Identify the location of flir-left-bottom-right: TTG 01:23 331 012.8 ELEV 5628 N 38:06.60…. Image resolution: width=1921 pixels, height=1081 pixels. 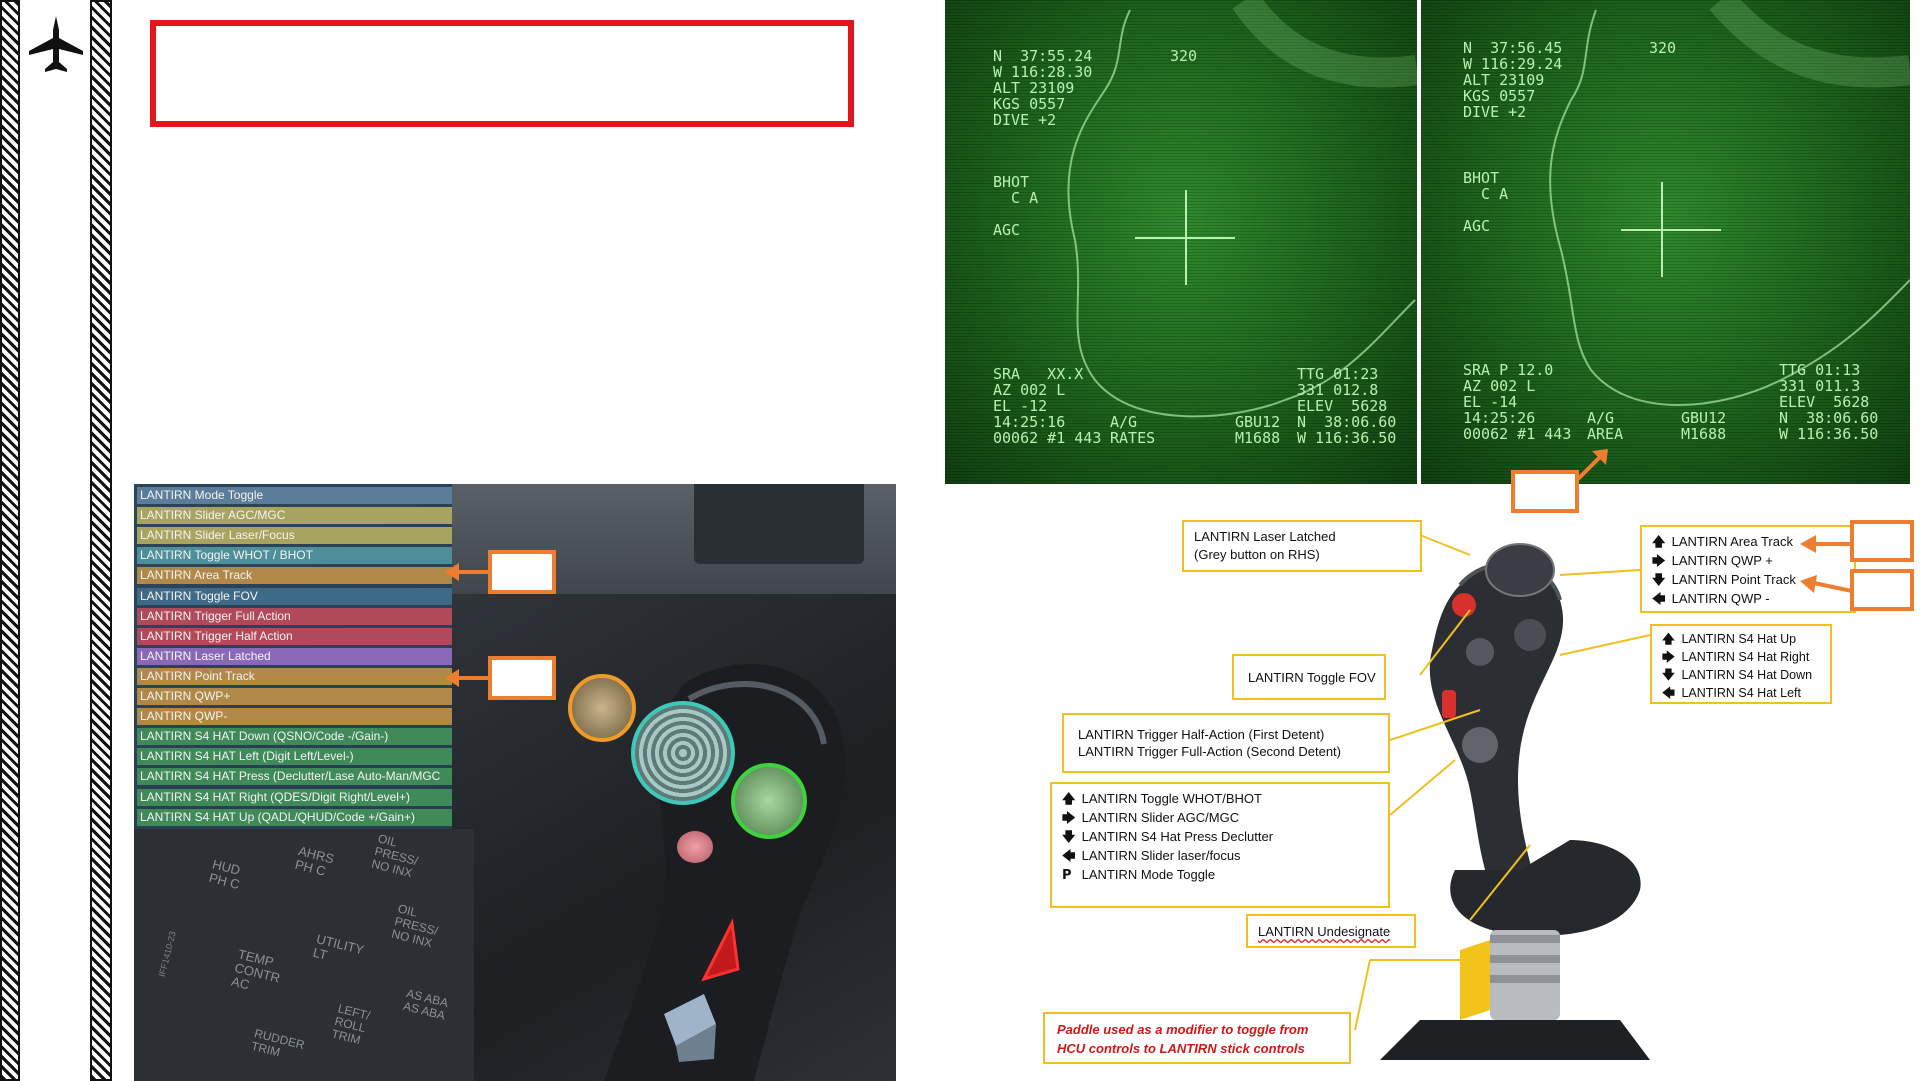
(1347, 406).